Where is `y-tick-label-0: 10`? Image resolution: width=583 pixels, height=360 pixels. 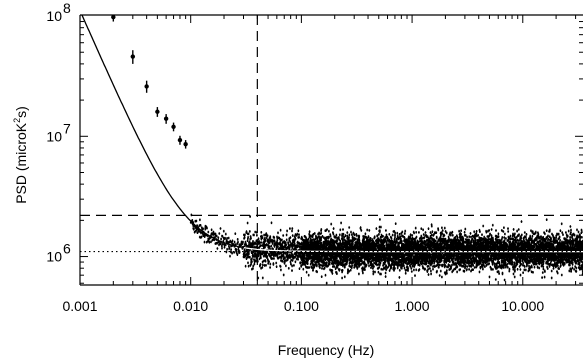 y-tick-label-0: 10 is located at coordinates (54, 257).